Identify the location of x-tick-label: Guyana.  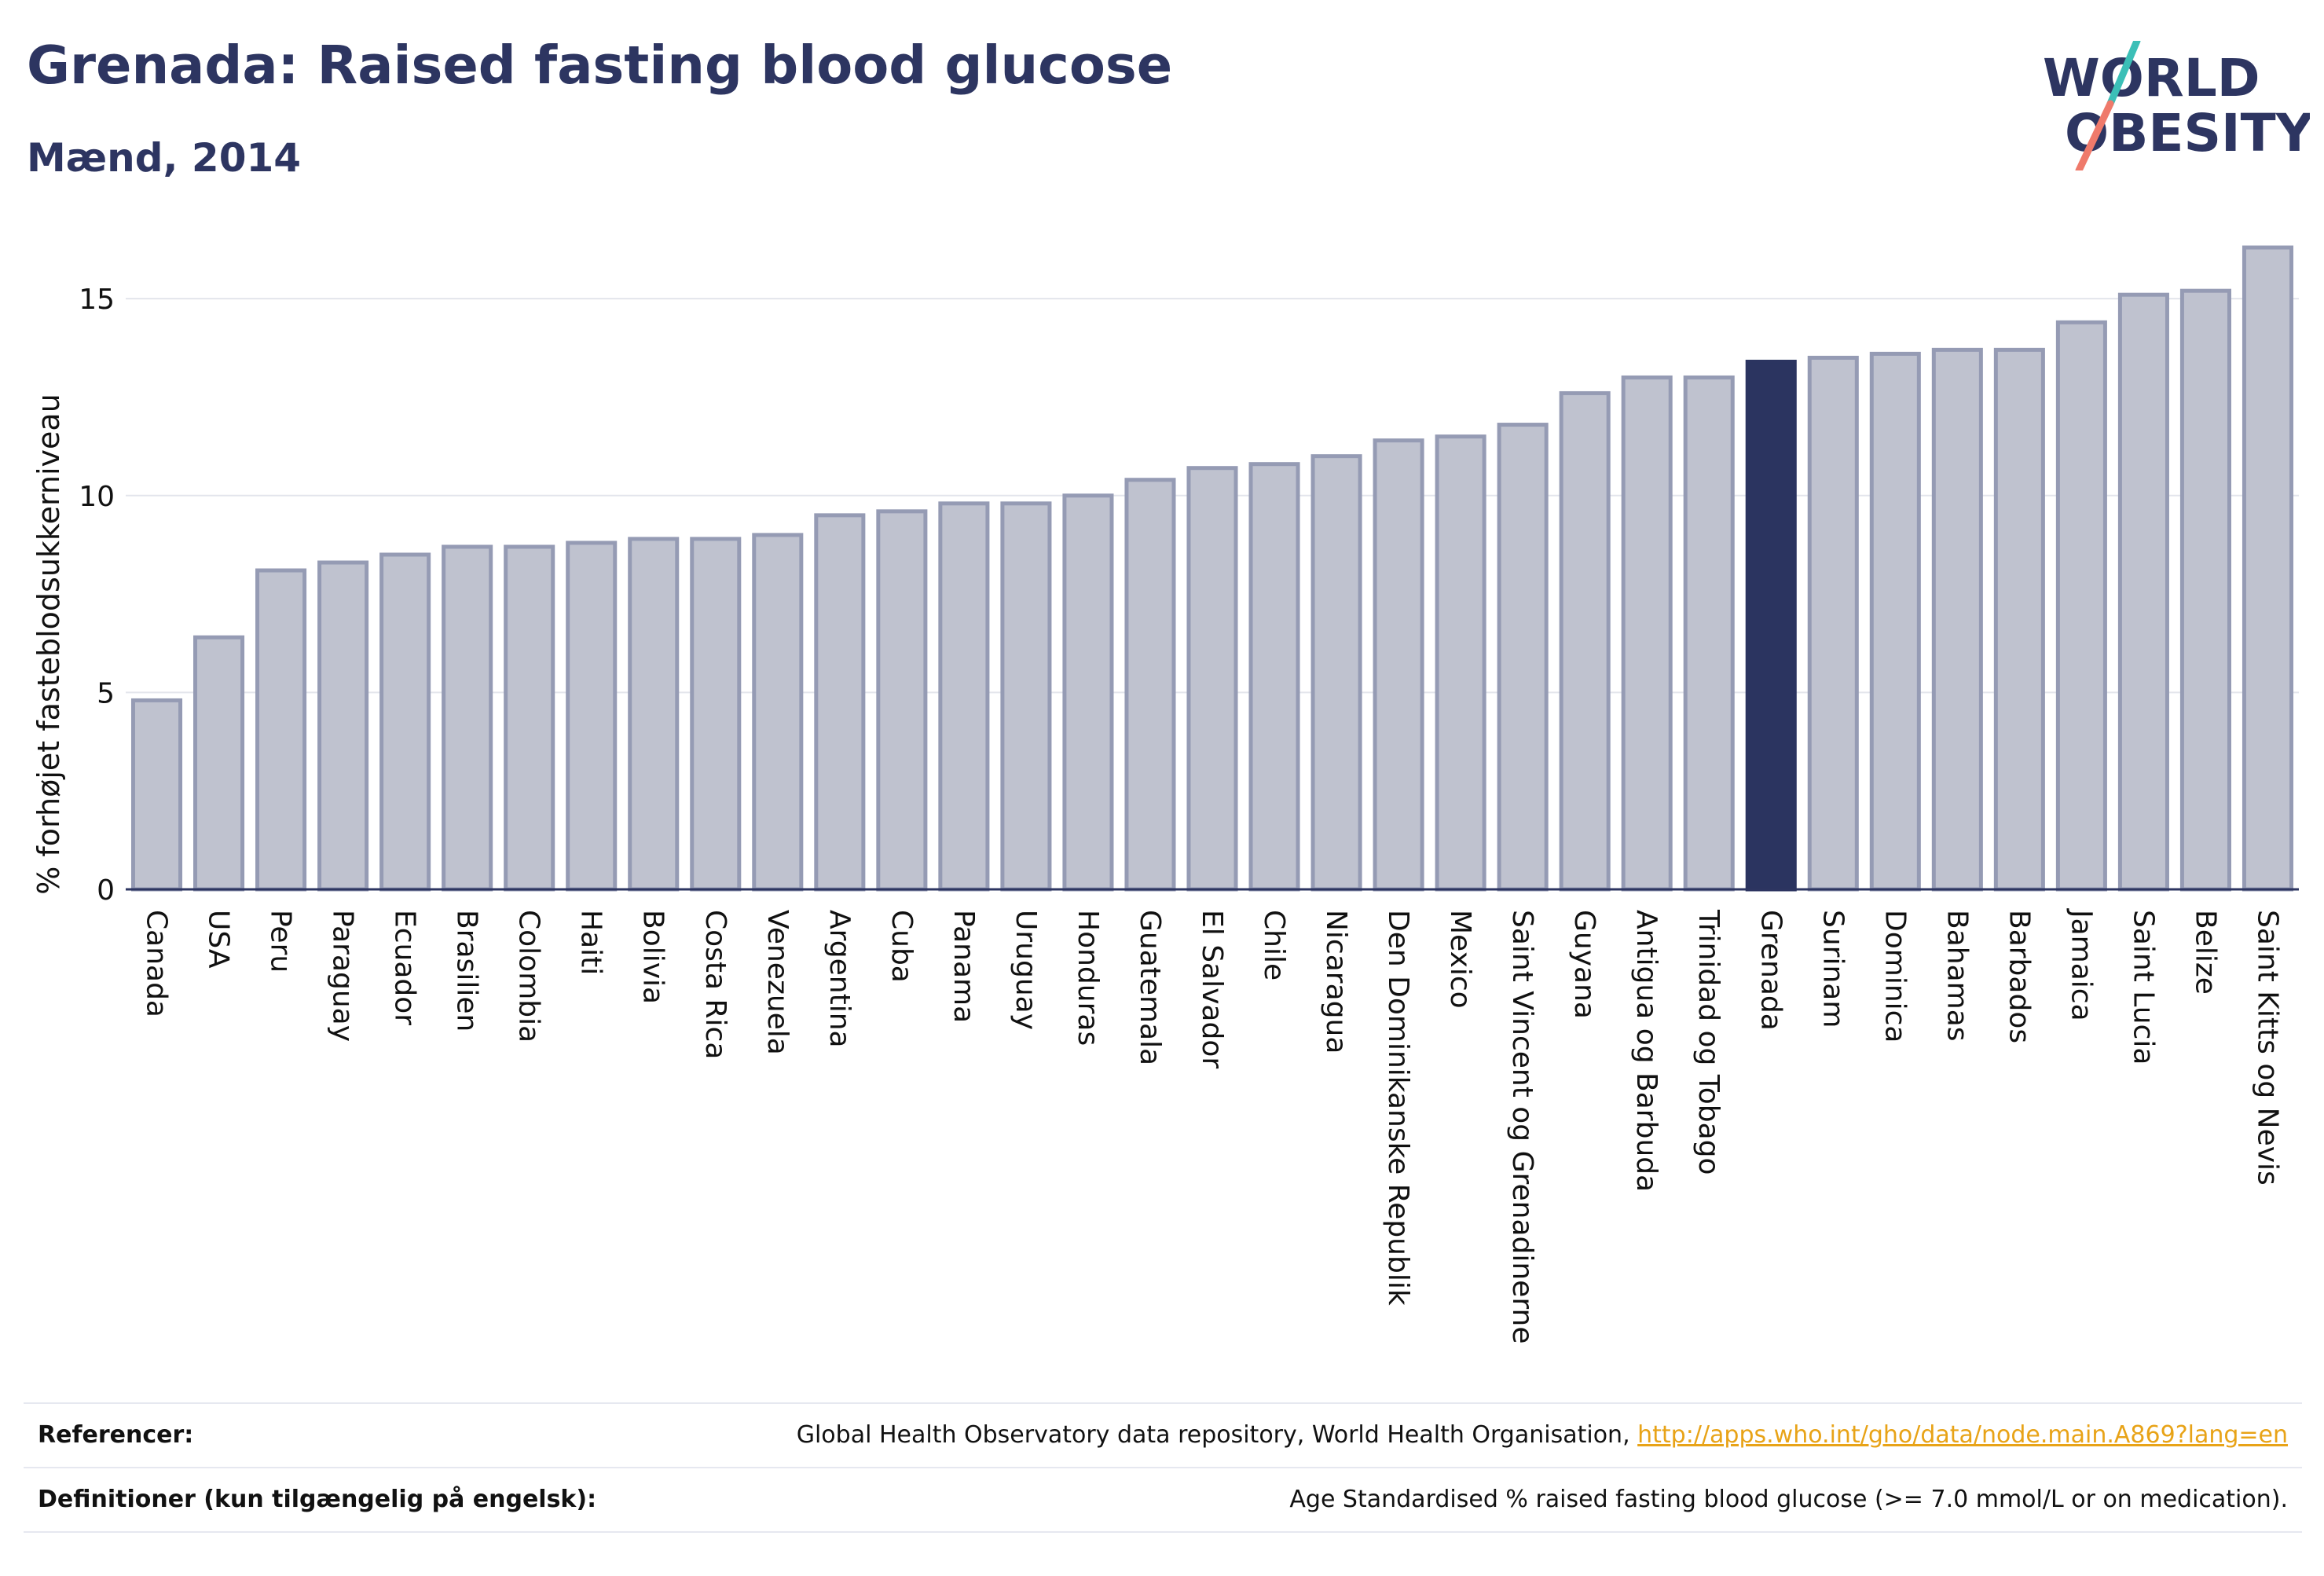
(1584, 964).